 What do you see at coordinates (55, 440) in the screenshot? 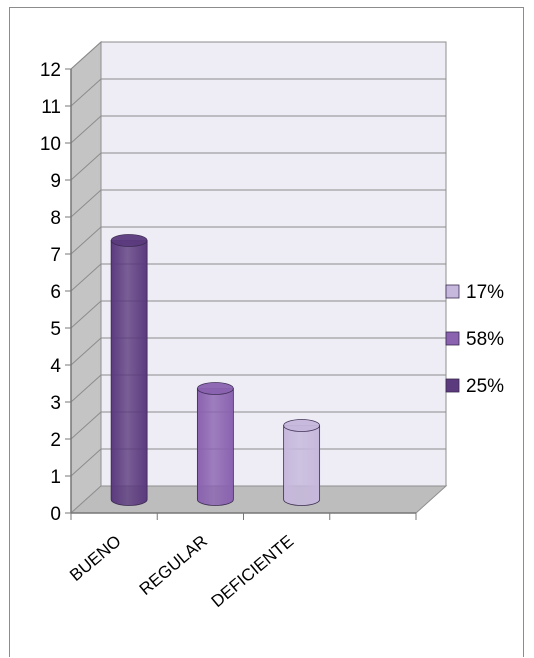
I see `y-tick-label: 2` at bounding box center [55, 440].